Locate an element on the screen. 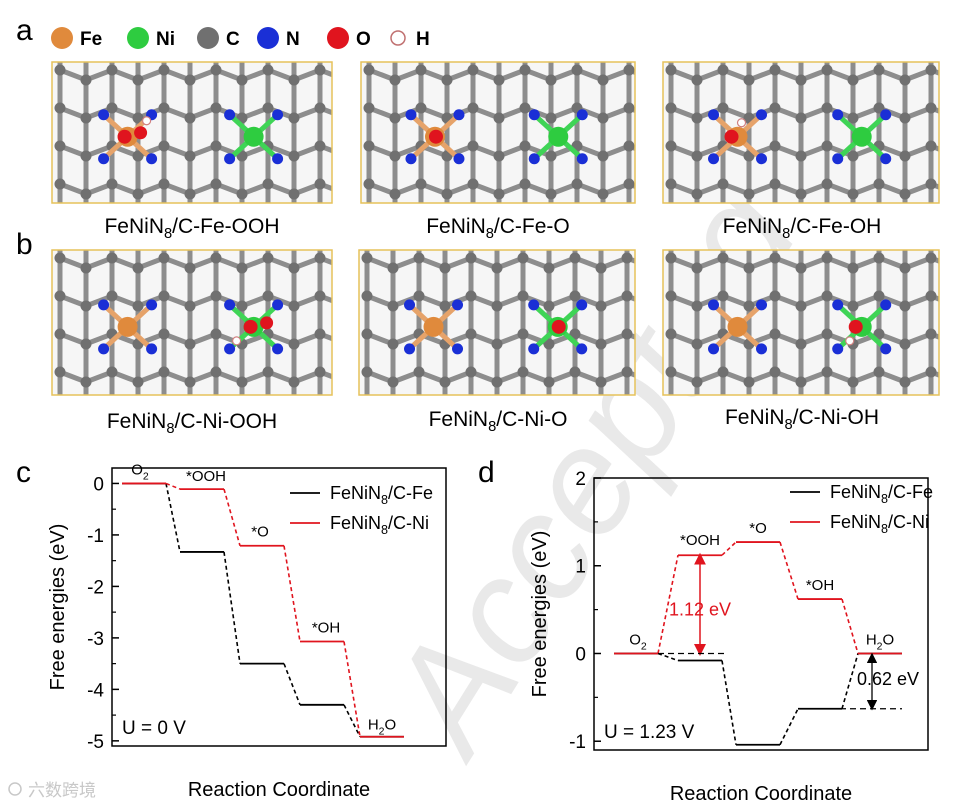 The image size is (965, 807). y-tick-label: 0 is located at coordinates (98, 484).